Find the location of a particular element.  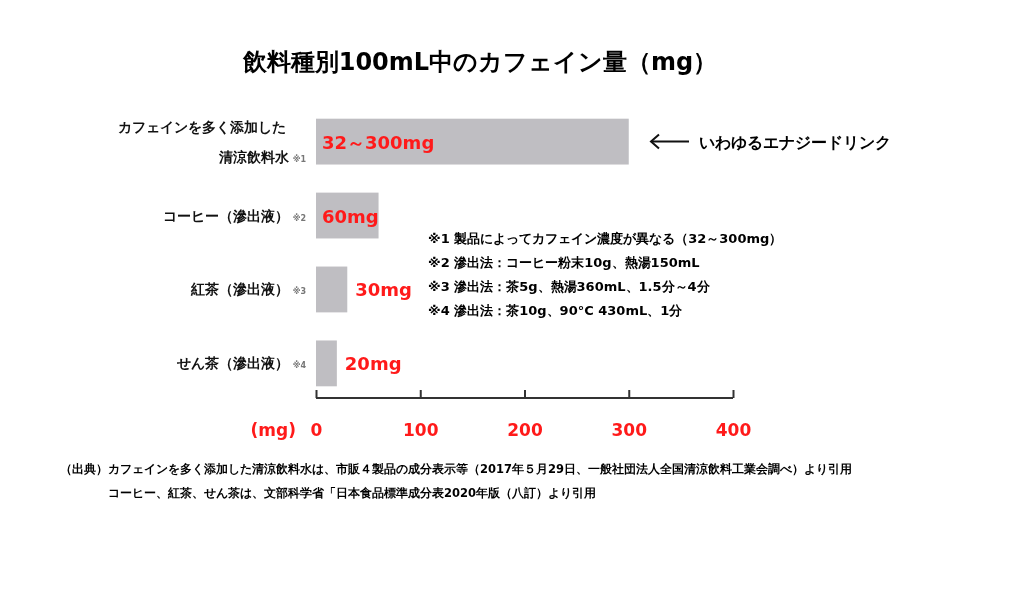

x-tick-label: 0 is located at coordinates (316, 430).